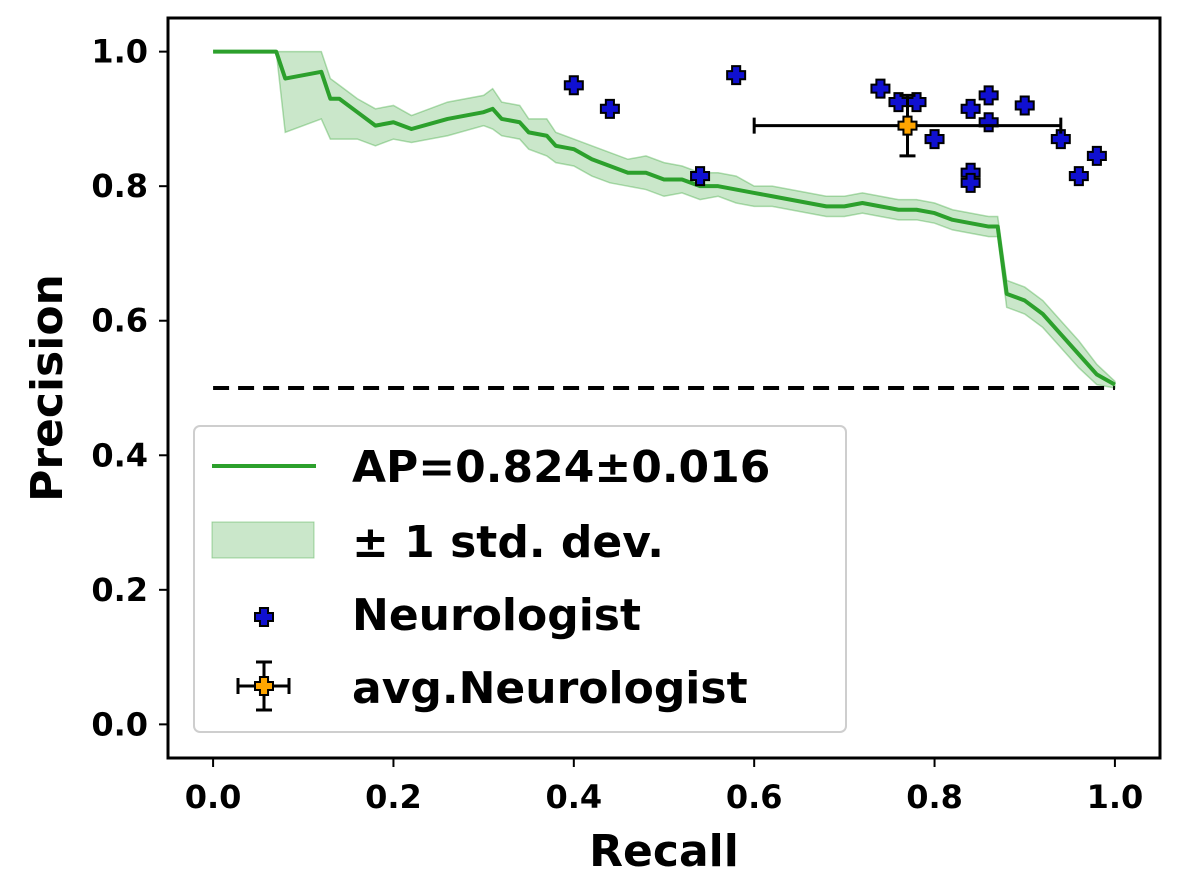 This screenshot has width=1179, height=895. Describe the element at coordinates (119, 186) in the screenshot. I see `y-tick-label: 0.8` at that location.